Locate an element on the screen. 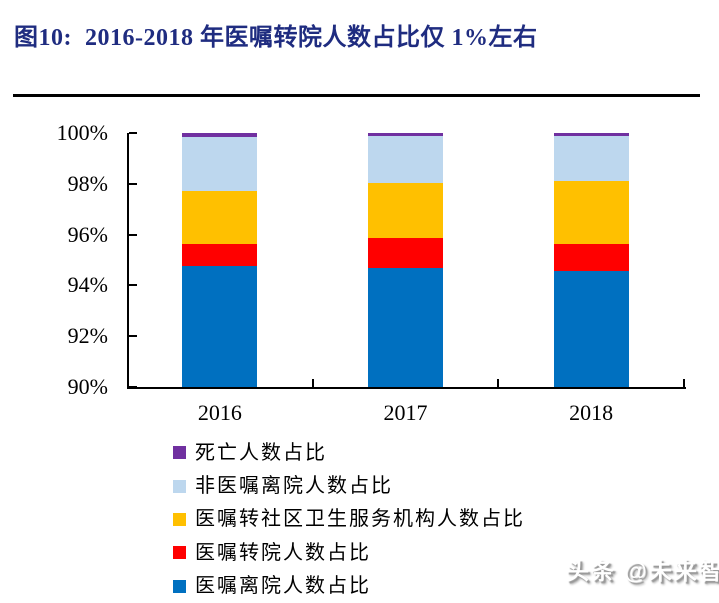 The image size is (719, 603). legend-item: 非医嘱离院人数占比 is located at coordinates (349, 485).